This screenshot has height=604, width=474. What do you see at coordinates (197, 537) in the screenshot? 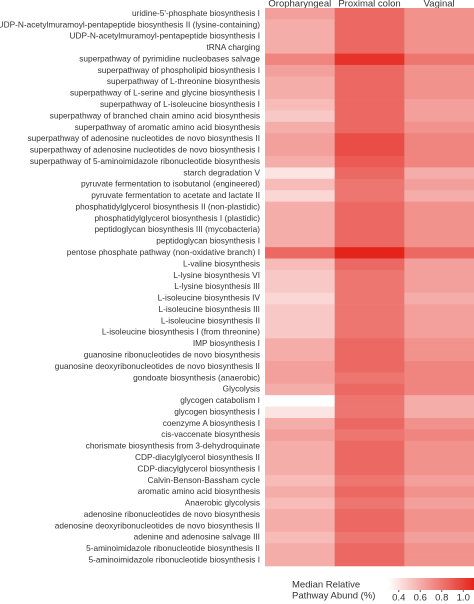
I see `row-label: adenine and adenosine salvage III` at bounding box center [197, 537].